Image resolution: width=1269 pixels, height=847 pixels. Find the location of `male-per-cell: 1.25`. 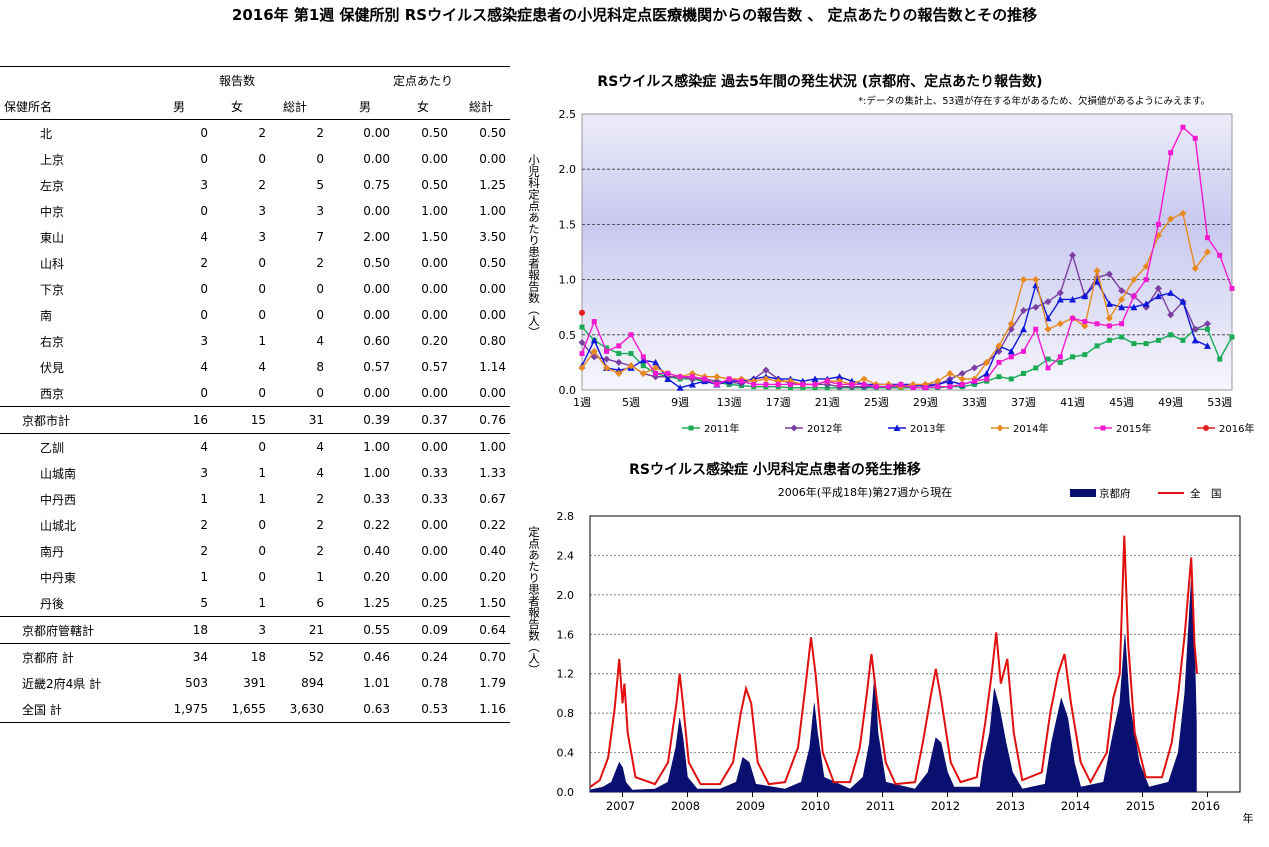

male-per-cell: 1.25 is located at coordinates (376, 603).